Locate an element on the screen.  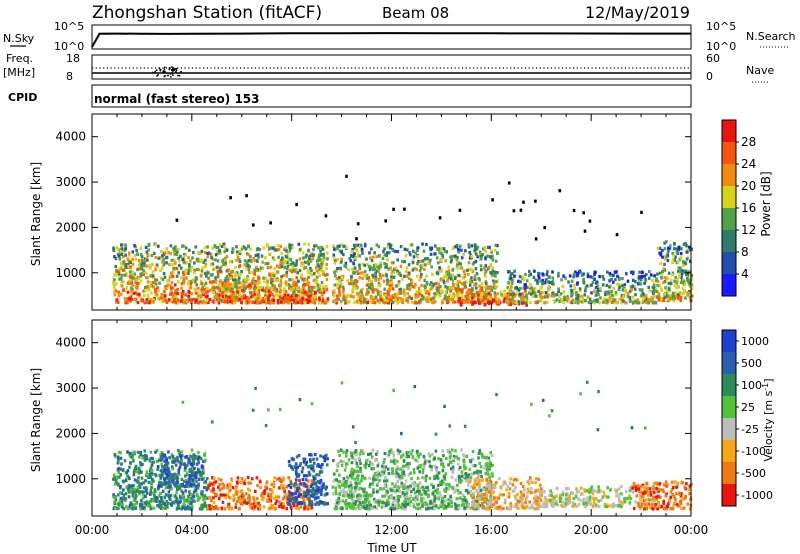
colorbar-tick-label: 16 is located at coordinates (748, 208).